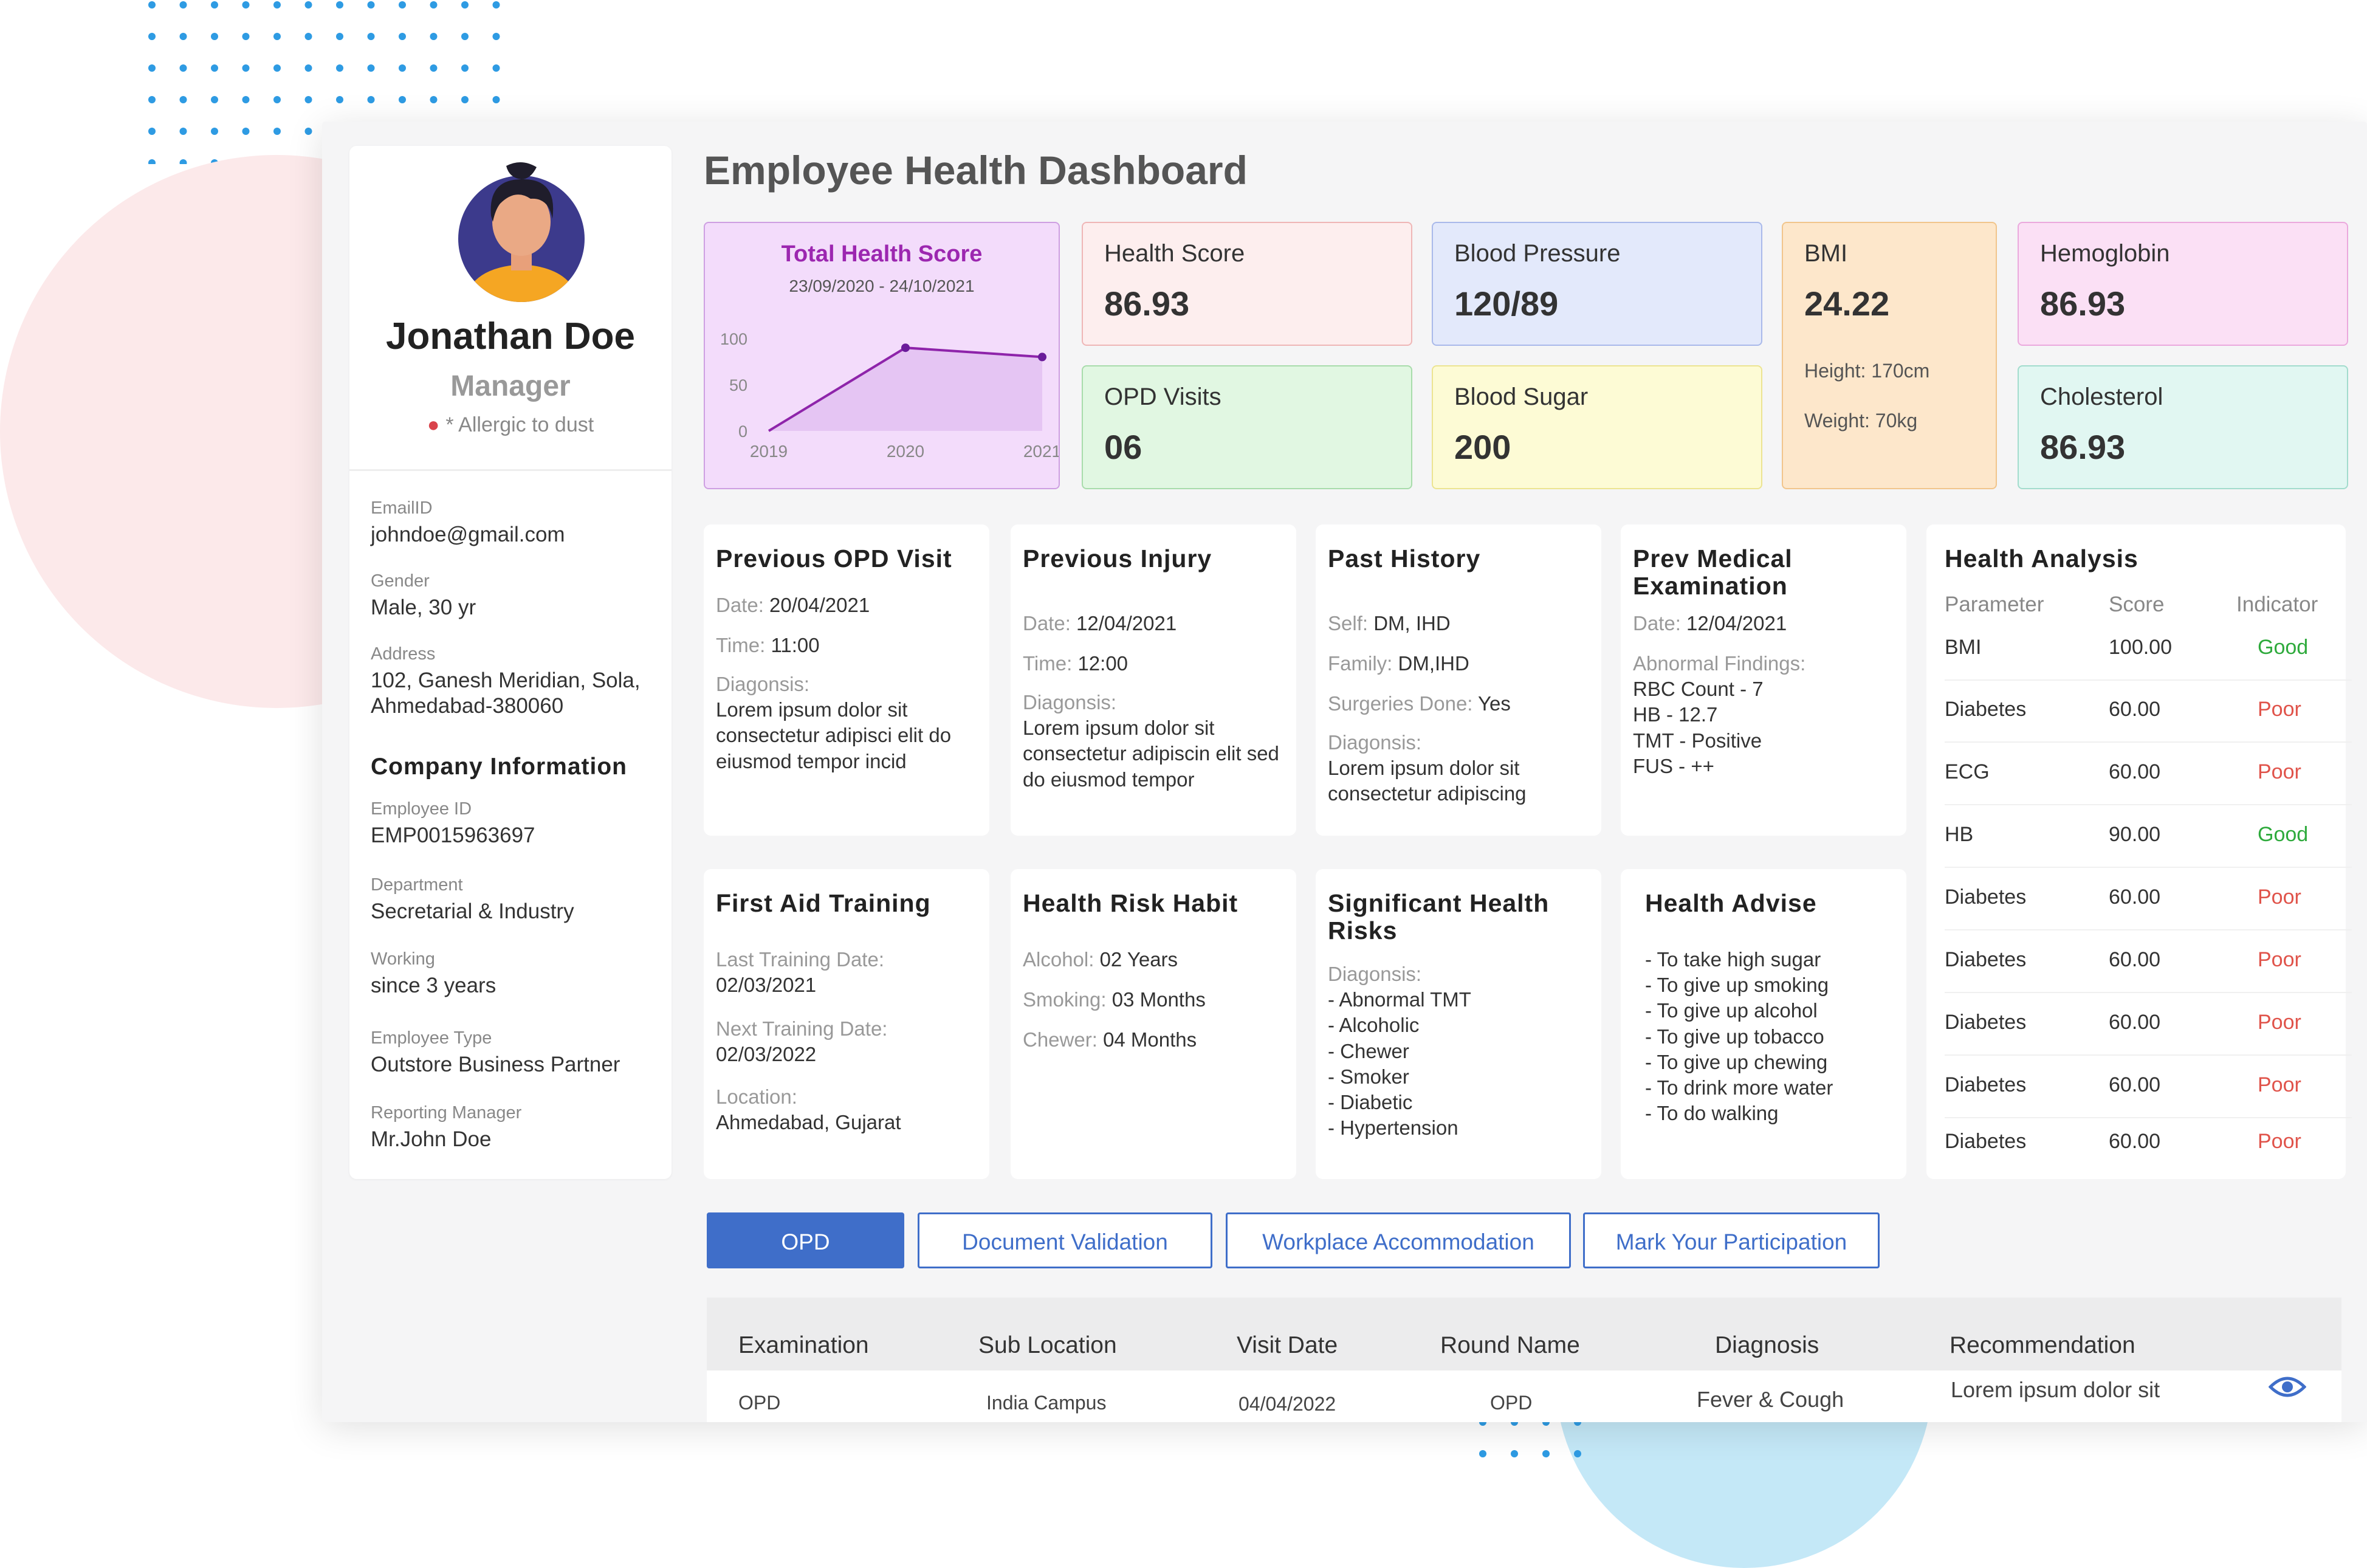 The image size is (2367, 1568). What do you see at coordinates (2287, 1387) in the screenshot?
I see `view-eye-icon` at bounding box center [2287, 1387].